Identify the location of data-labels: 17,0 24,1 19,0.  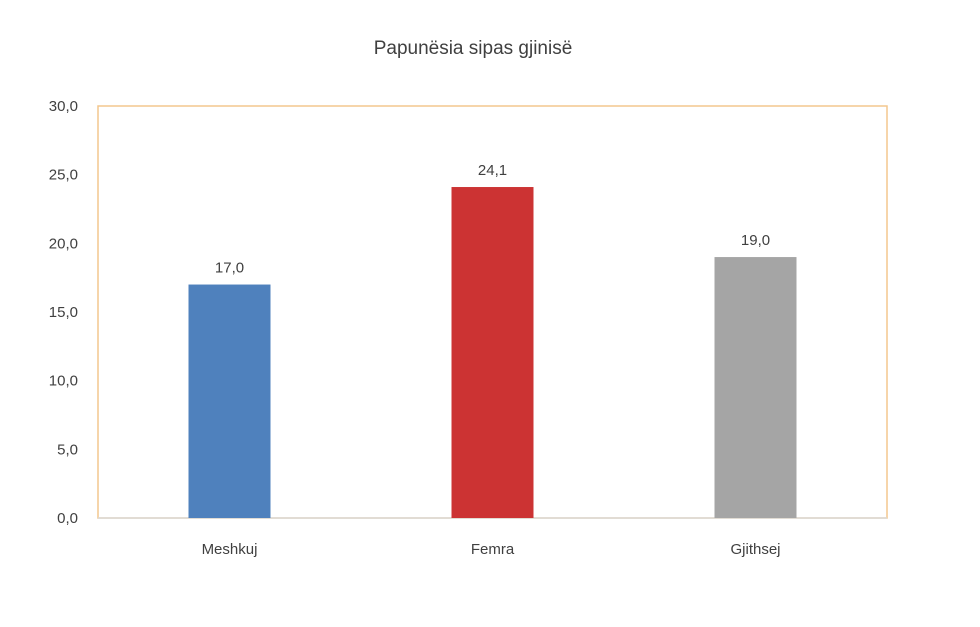
(492, 219).